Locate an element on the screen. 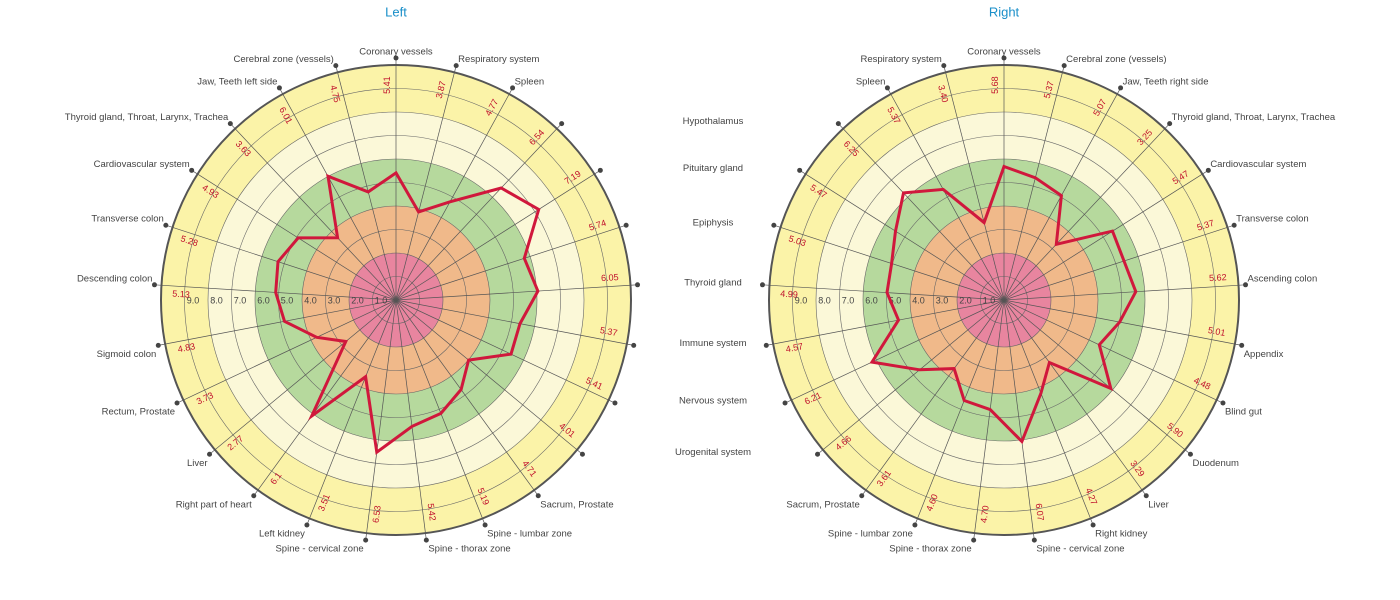  category-label: Duodenum is located at coordinates (1215, 463).